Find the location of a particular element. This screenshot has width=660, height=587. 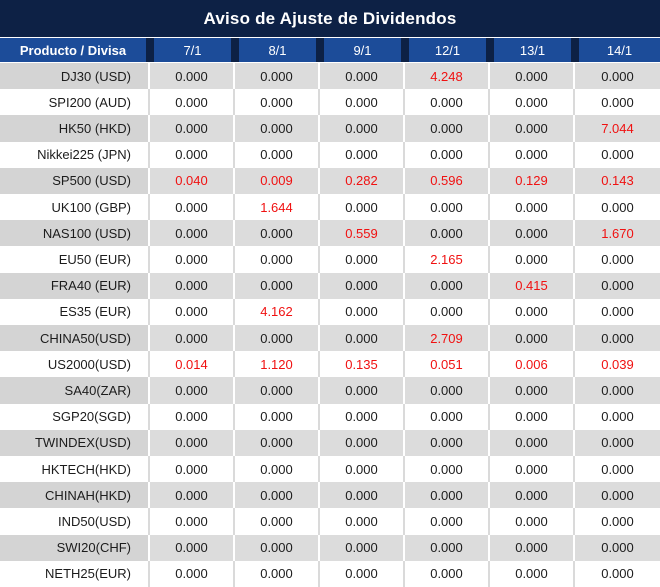

value-cell: 0.143 is located at coordinates (617, 181).